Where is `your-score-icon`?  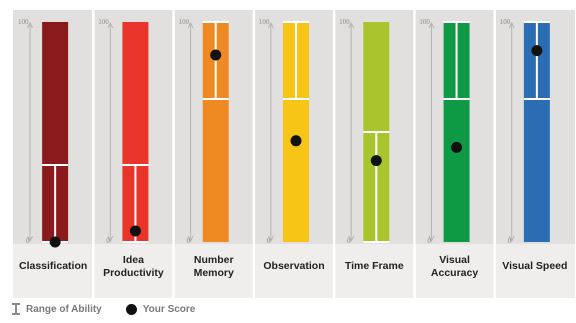
your-score-icon is located at coordinates (131, 309).